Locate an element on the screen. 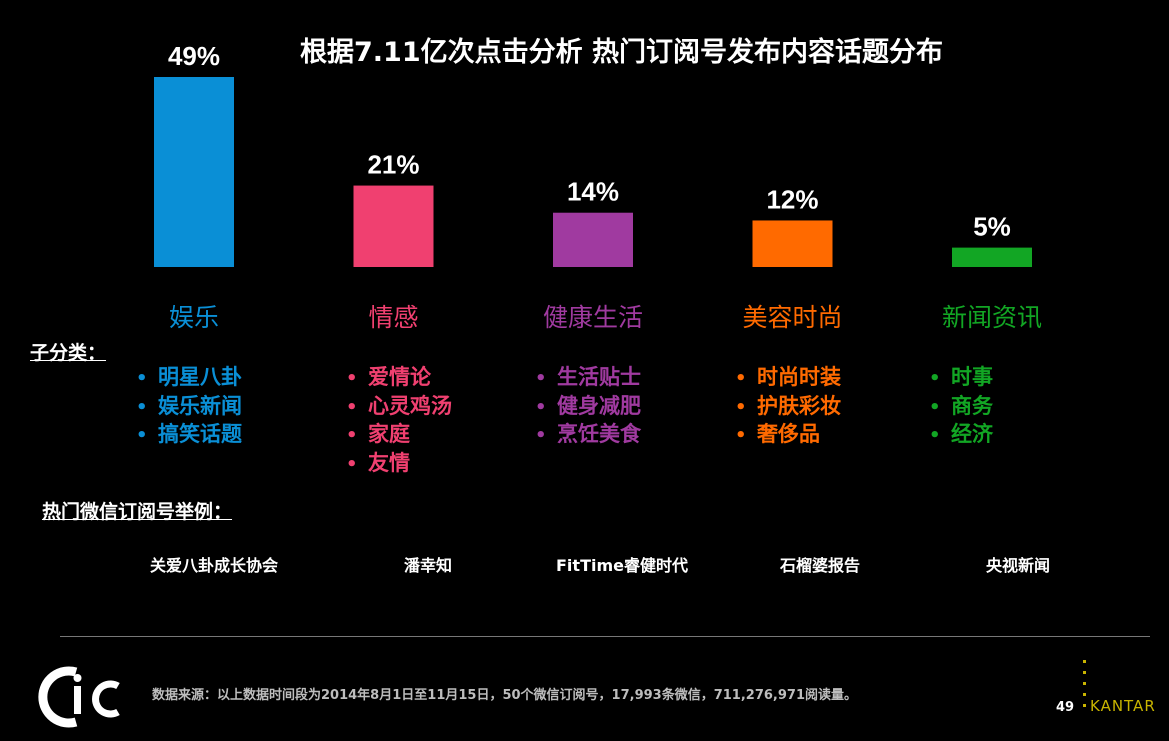 The height and width of the screenshot is (741, 1169). subcategory-list-0: 明星八卦 娱乐新闻 搞笑话题 is located at coordinates (189, 407).